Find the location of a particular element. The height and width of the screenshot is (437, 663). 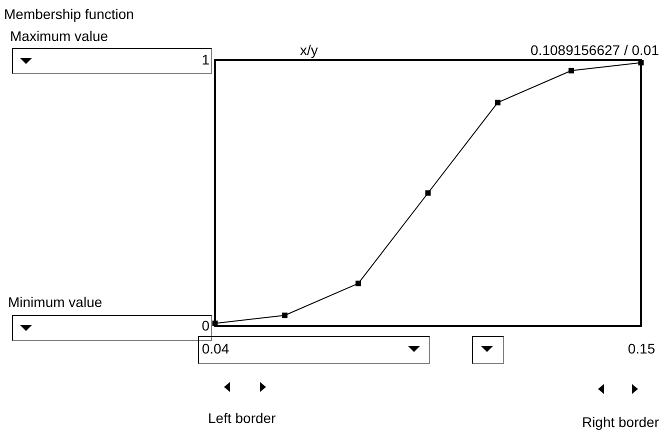

y-tick-label: 1 is located at coordinates (206, 60).